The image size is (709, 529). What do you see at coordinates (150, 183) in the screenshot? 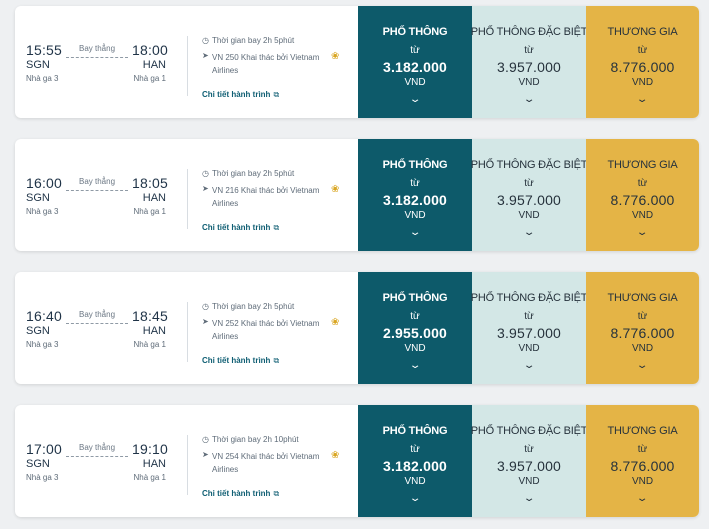
I see `arrival-time: 18:05` at bounding box center [150, 183].